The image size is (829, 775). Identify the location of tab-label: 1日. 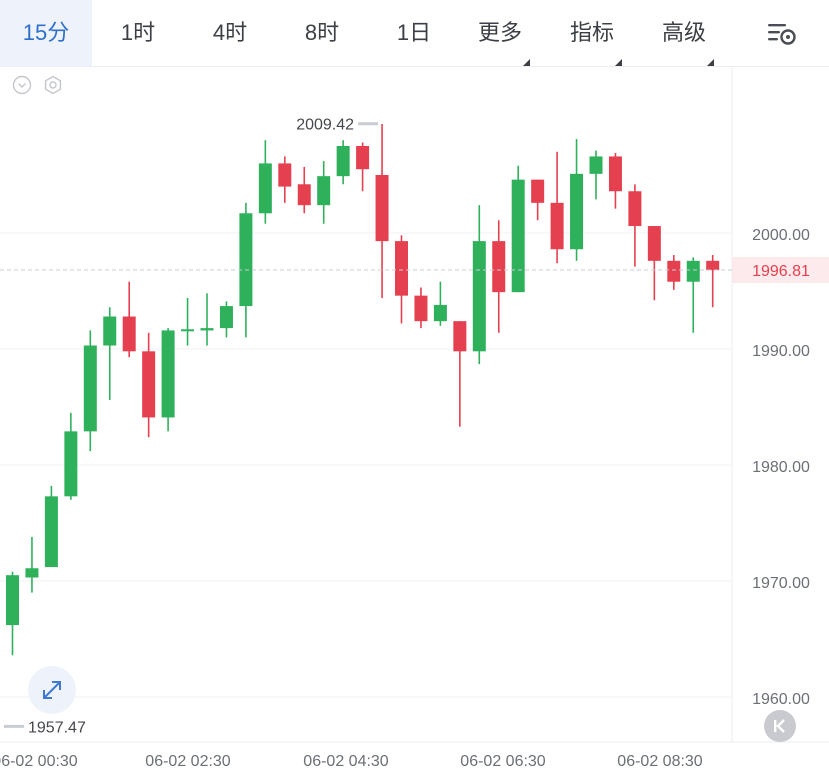
(414, 32).